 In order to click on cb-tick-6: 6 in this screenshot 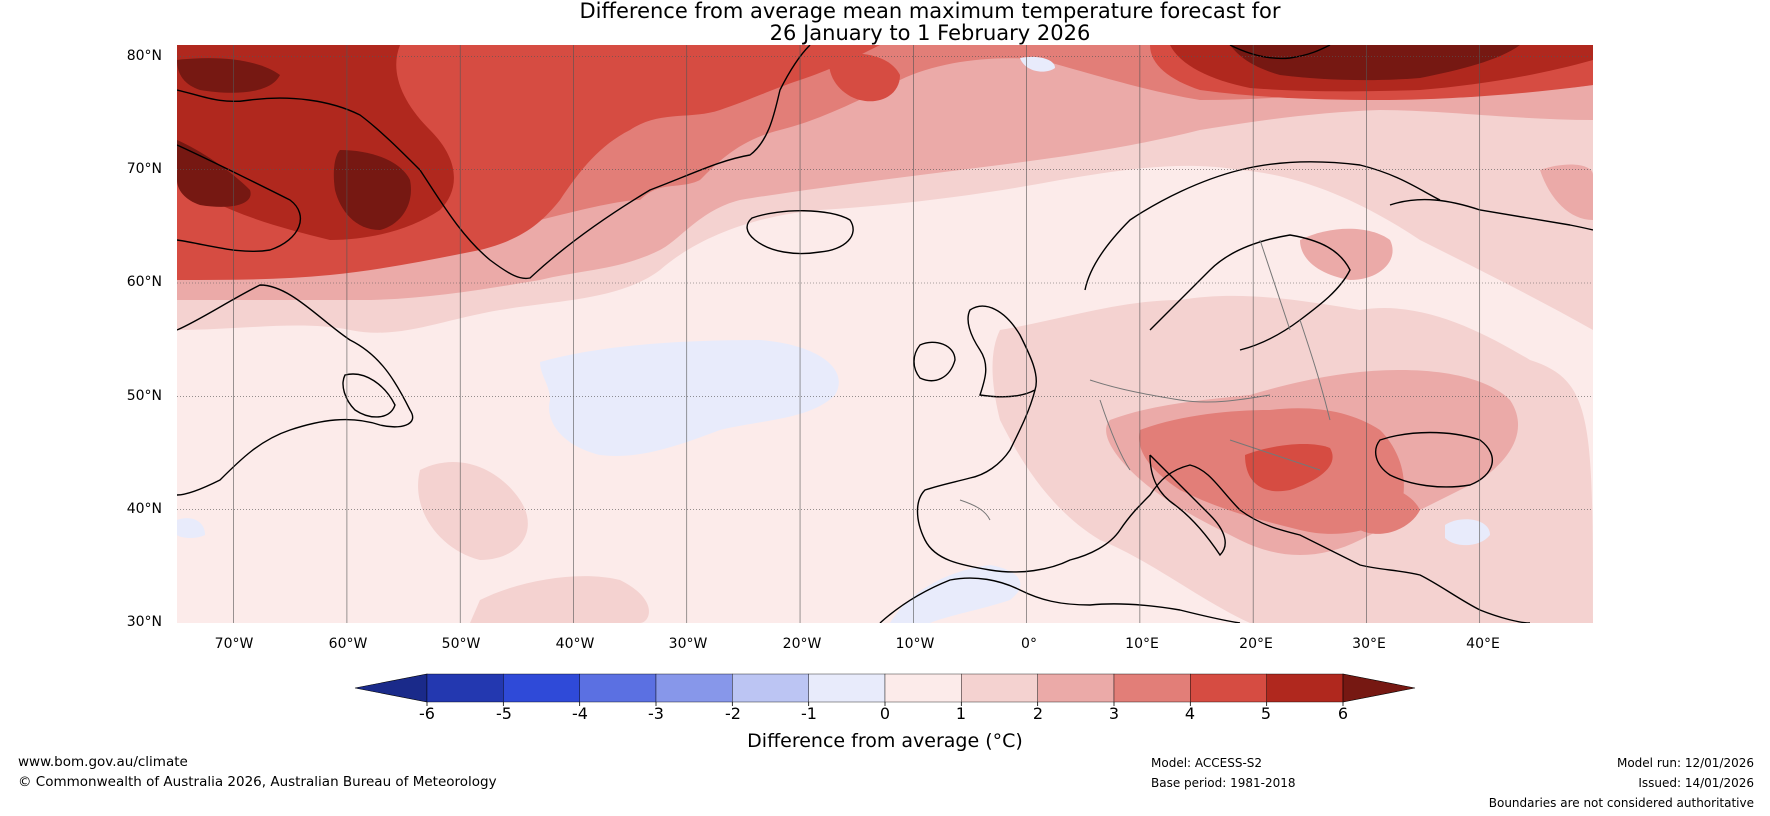, I will do `click(1343, 713)`.